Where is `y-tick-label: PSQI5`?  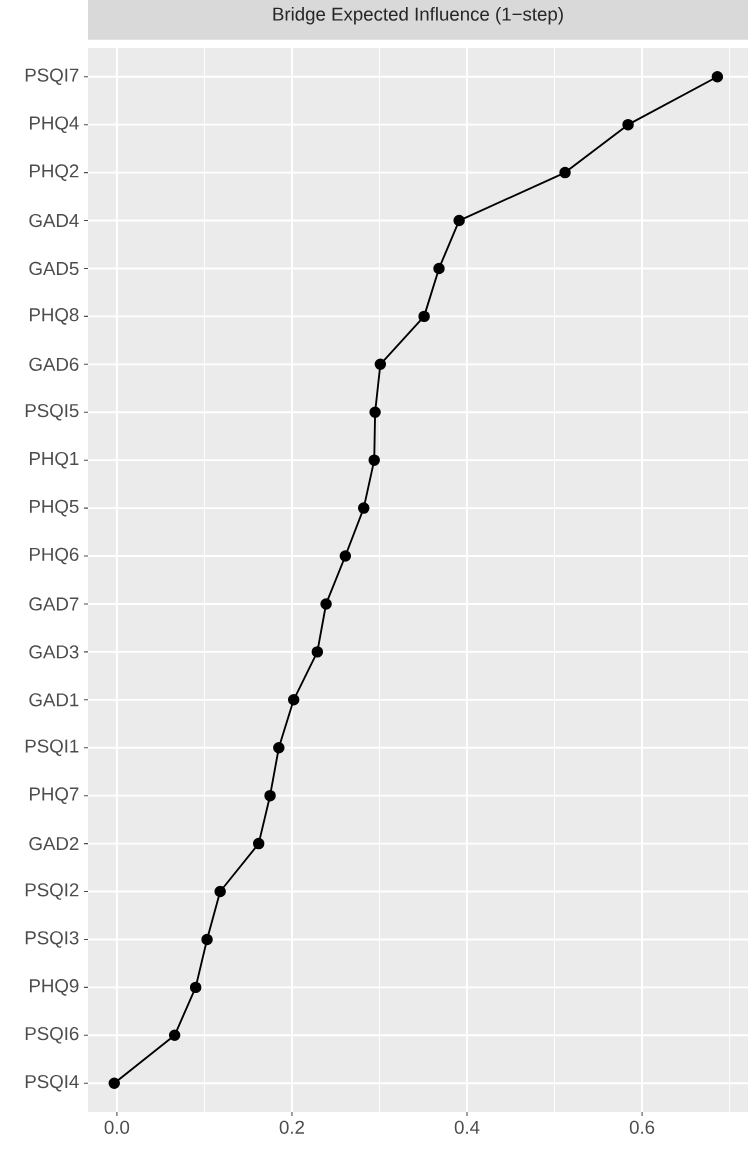
y-tick-label: PSQI5 is located at coordinates (52, 412).